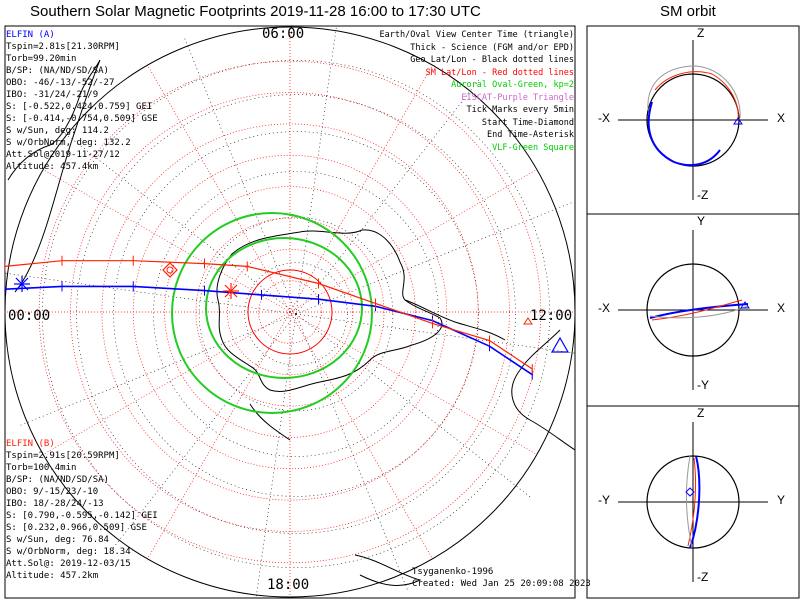 Image resolution: width=800 pixels, height=600 pixels. What do you see at coordinates (604, 118) in the screenshot?
I see `sm-axis-label-left: -X` at bounding box center [604, 118].